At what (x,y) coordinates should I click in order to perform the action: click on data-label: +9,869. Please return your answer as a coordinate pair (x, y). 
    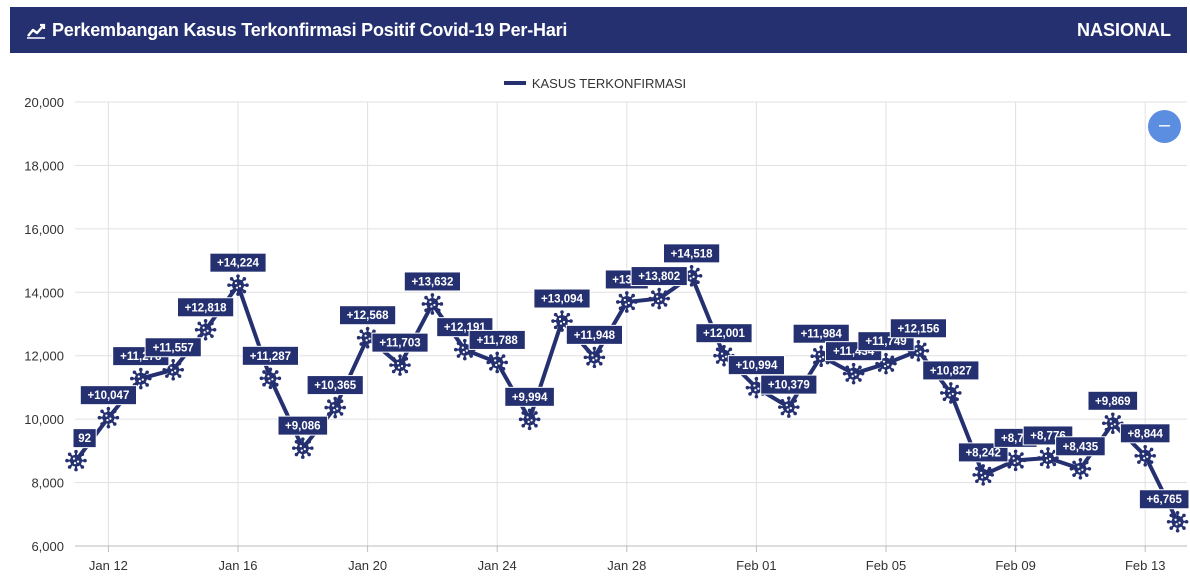
    Looking at the image, I should click on (1113, 402).